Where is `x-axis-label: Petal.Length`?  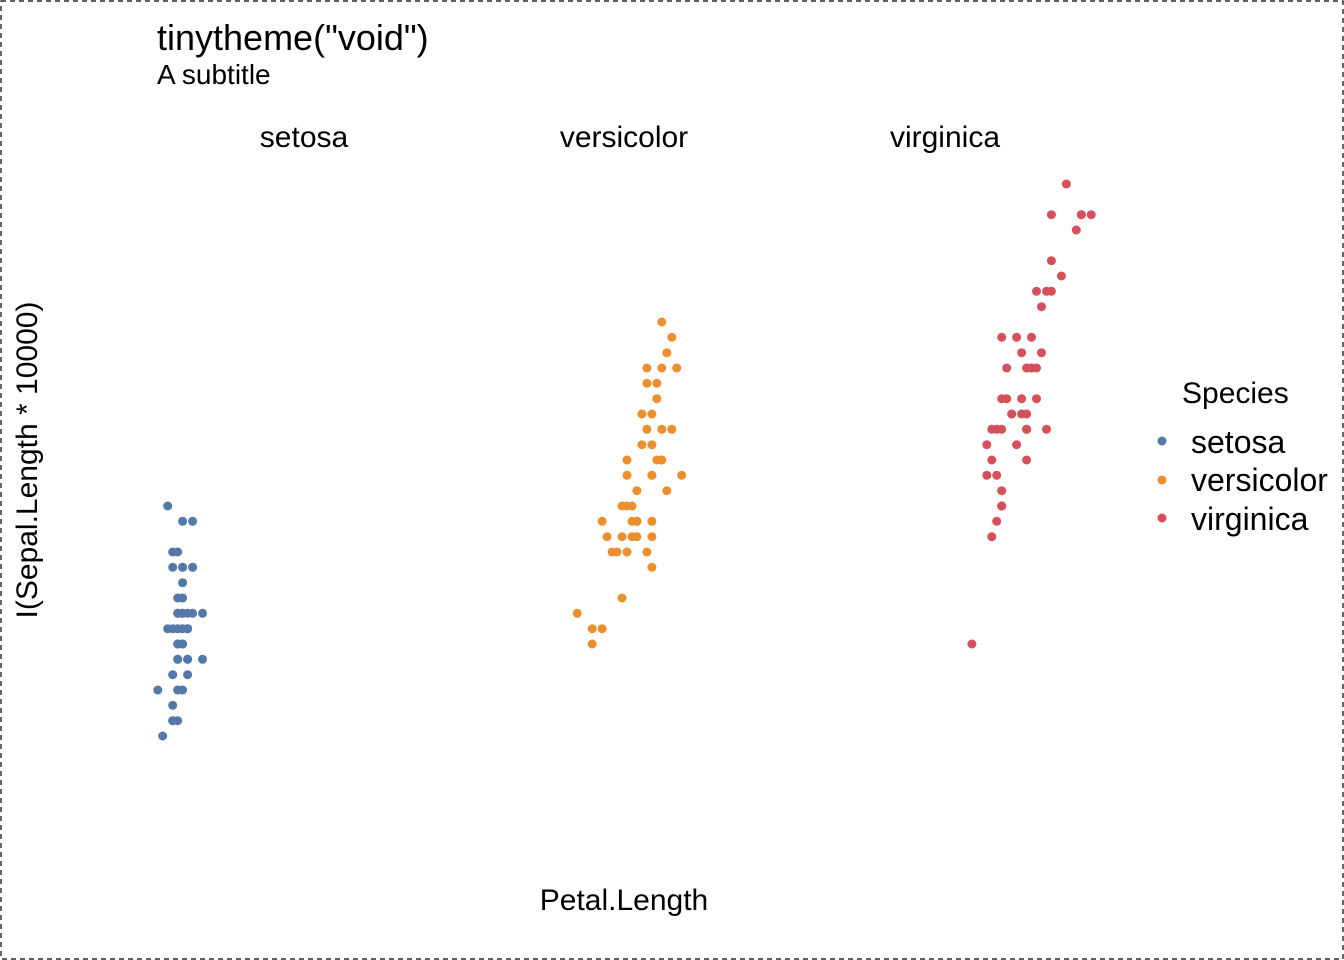 x-axis-label: Petal.Length is located at coordinates (624, 900).